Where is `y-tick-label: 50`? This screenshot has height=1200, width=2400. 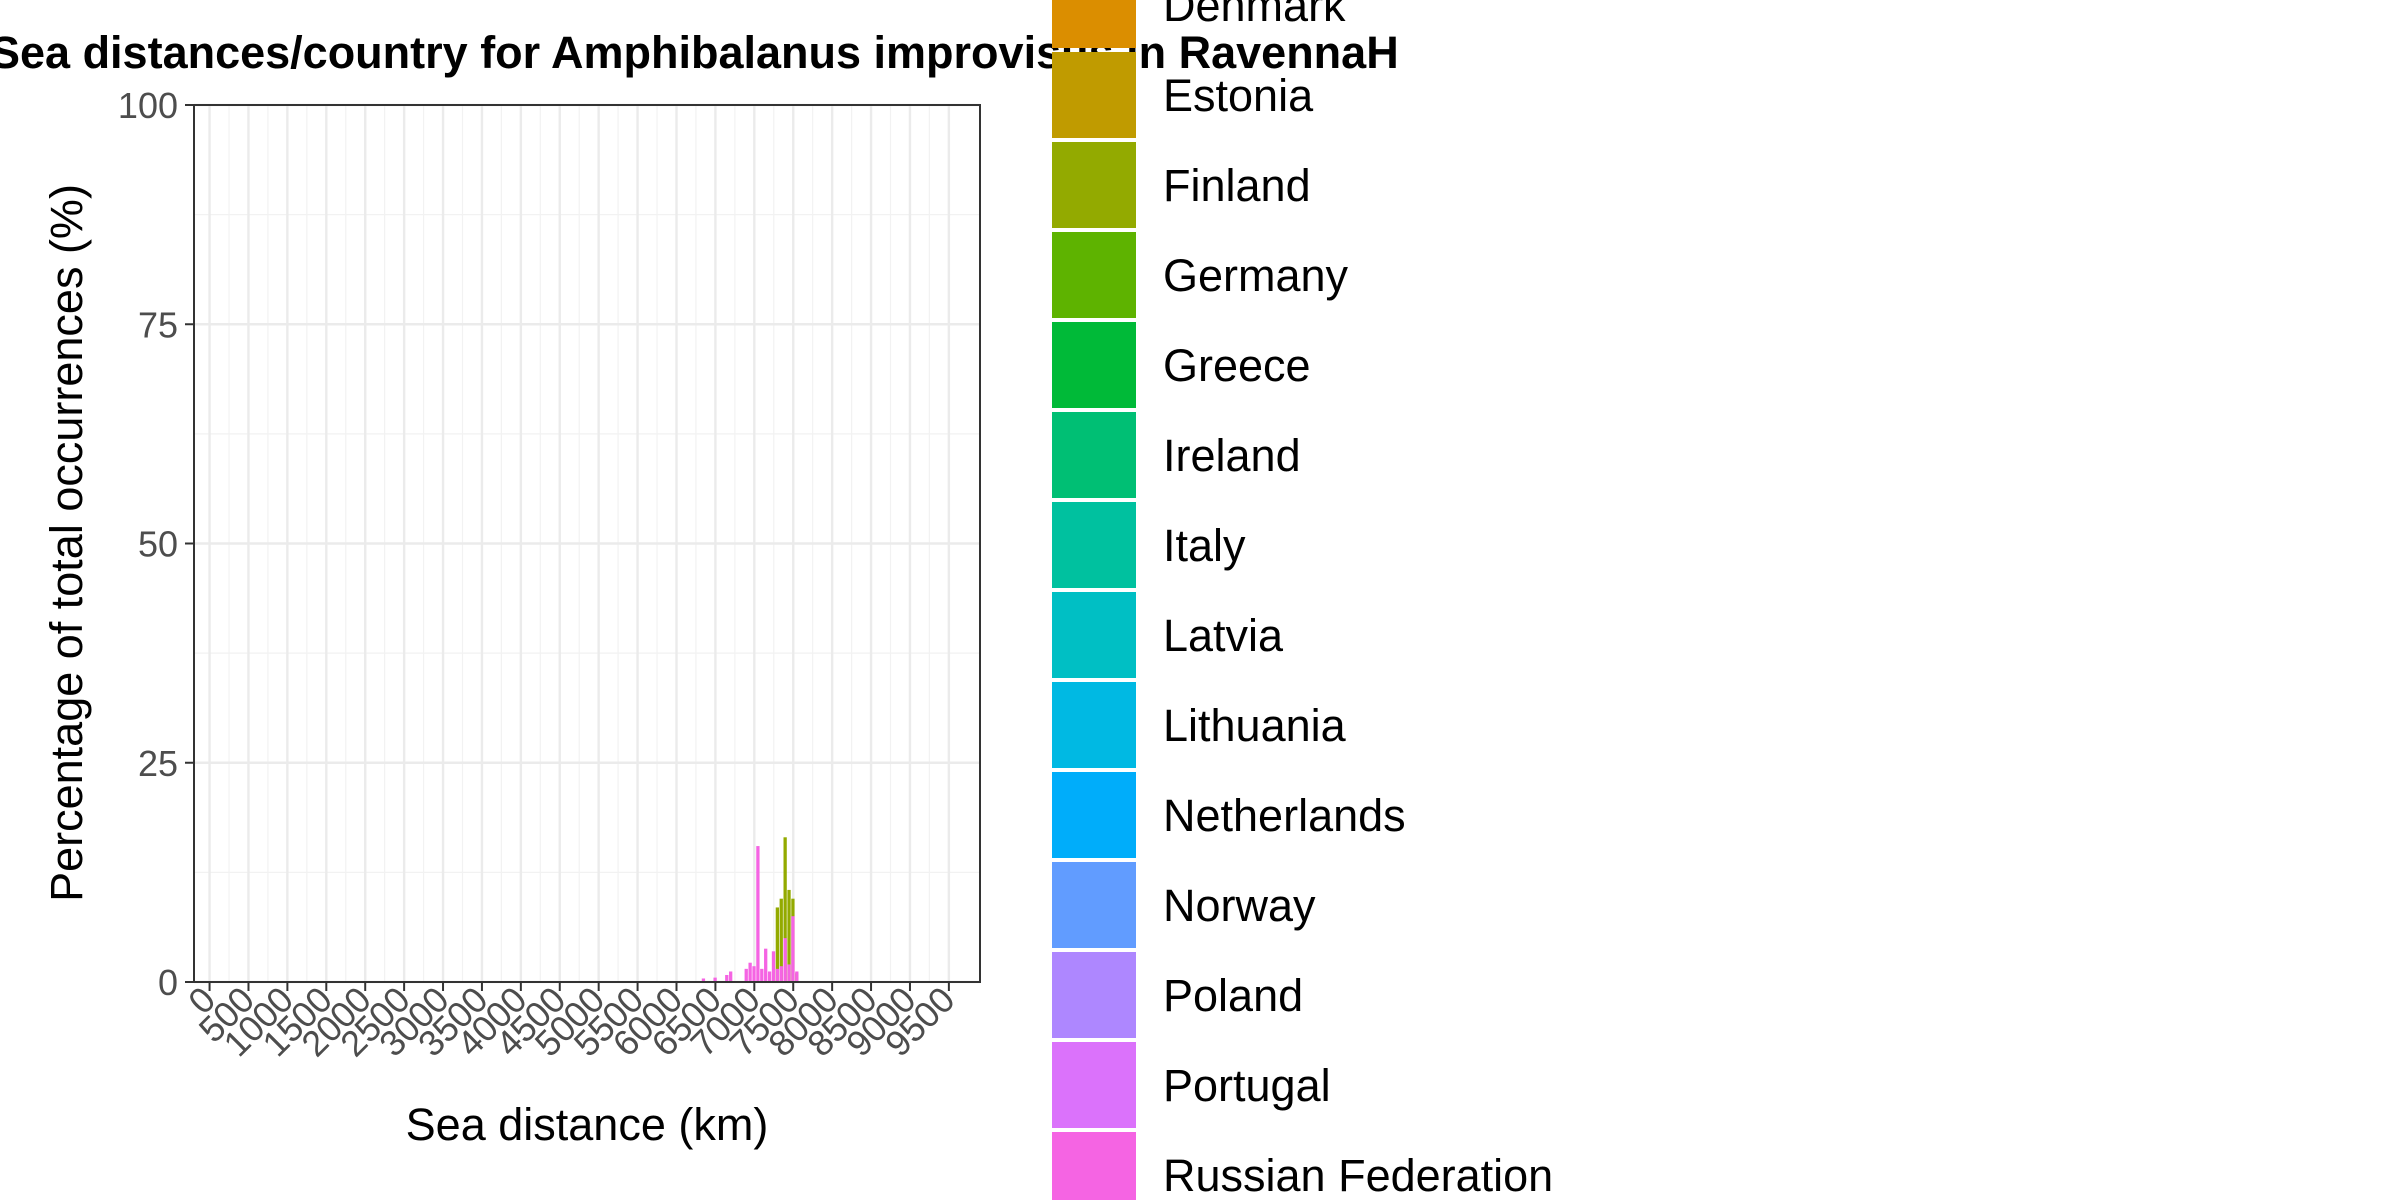
y-tick-label: 50 is located at coordinates (158, 544).